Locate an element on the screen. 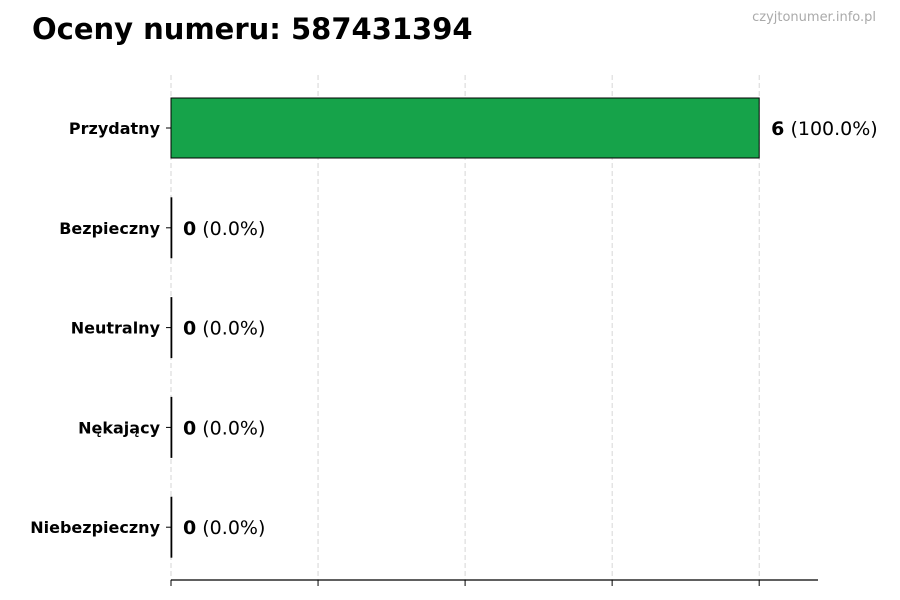 This screenshot has height=600, width=900. category-label: Niebezpieczny is located at coordinates (95, 527).